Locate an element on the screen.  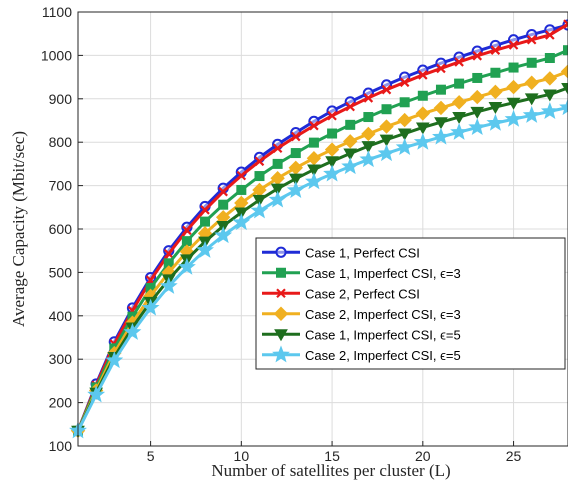
y-tick-label: 100 is located at coordinates (61, 446).